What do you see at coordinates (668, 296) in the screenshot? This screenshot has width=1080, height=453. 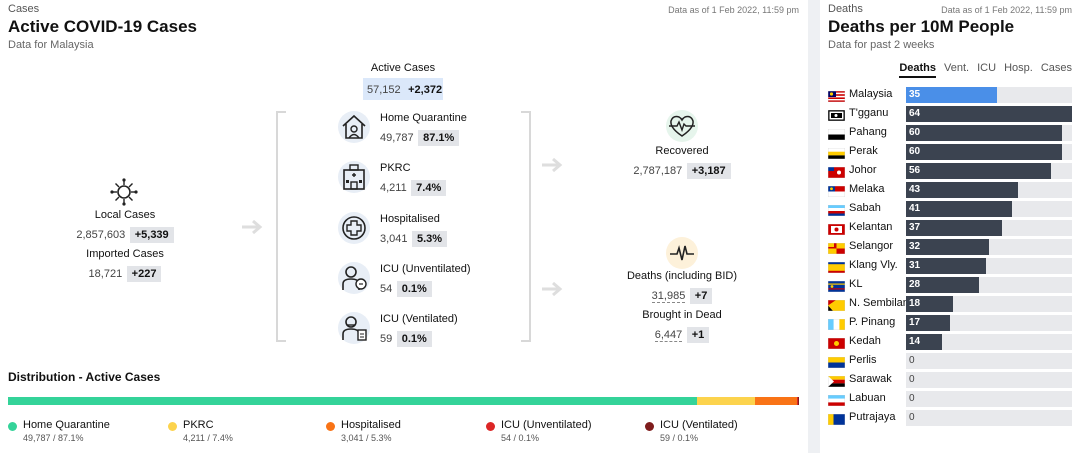 I see `deaths-value: 31,985` at bounding box center [668, 296].